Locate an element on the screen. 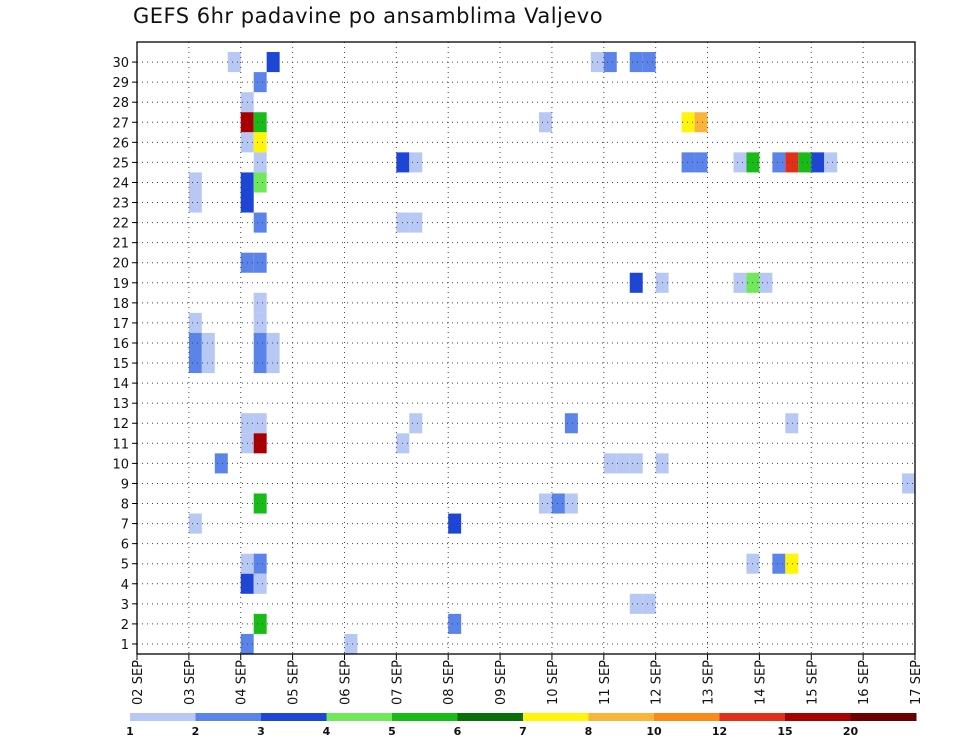 The image size is (960, 742). y-tick-label: 2 is located at coordinates (125, 625).